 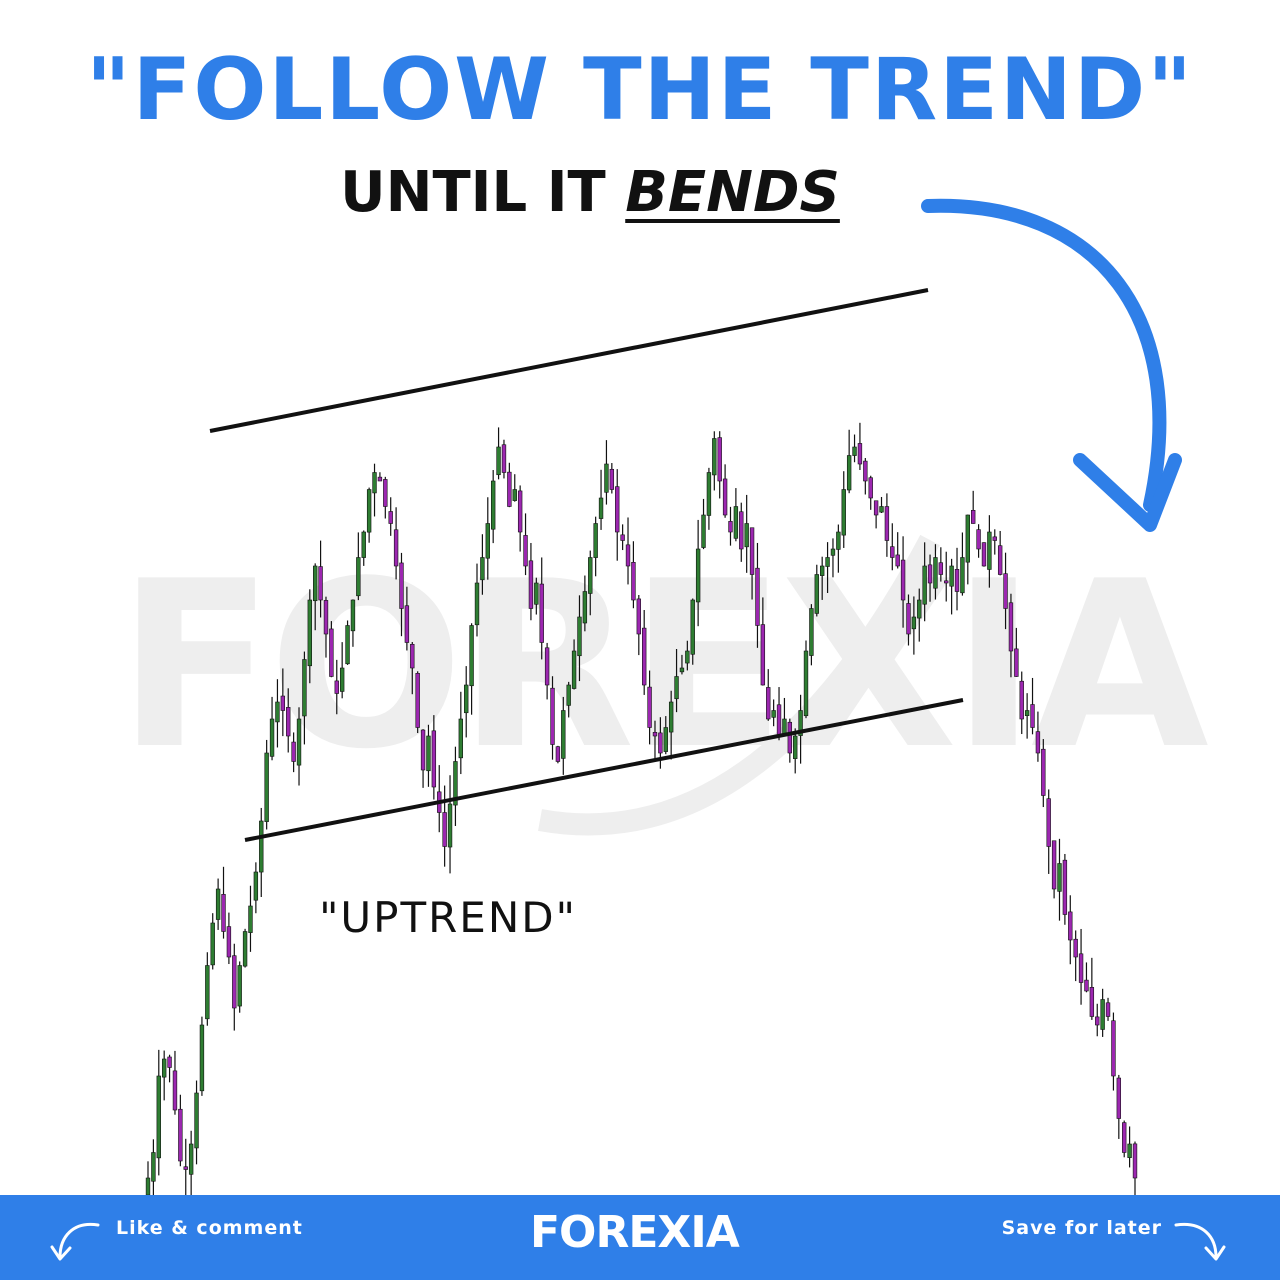 What do you see at coordinates (739, 685) in the screenshot?
I see `watermark-swoosh` at bounding box center [739, 685].